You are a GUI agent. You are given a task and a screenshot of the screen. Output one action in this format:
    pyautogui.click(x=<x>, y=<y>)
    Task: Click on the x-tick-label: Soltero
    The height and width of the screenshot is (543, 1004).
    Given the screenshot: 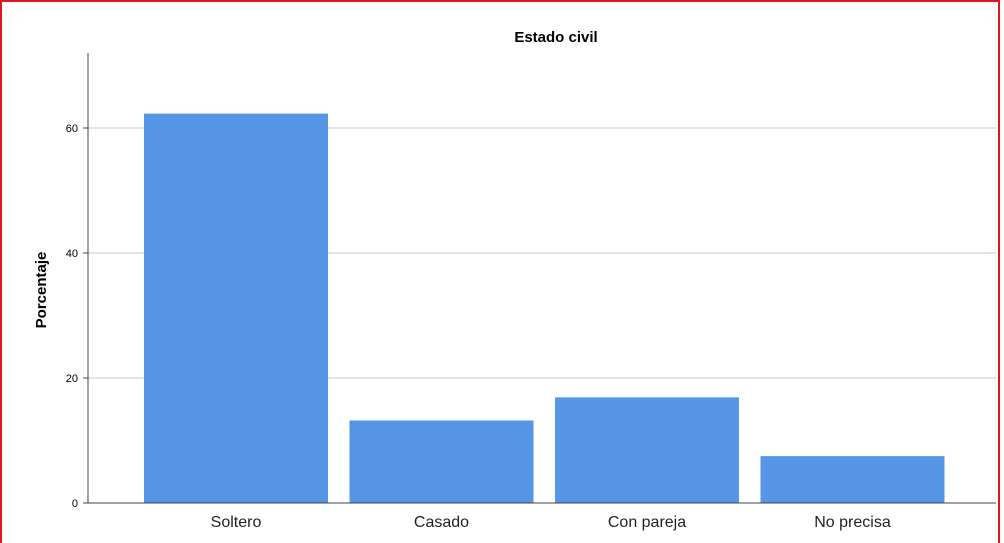 What is the action you would take?
    pyautogui.click(x=236, y=522)
    